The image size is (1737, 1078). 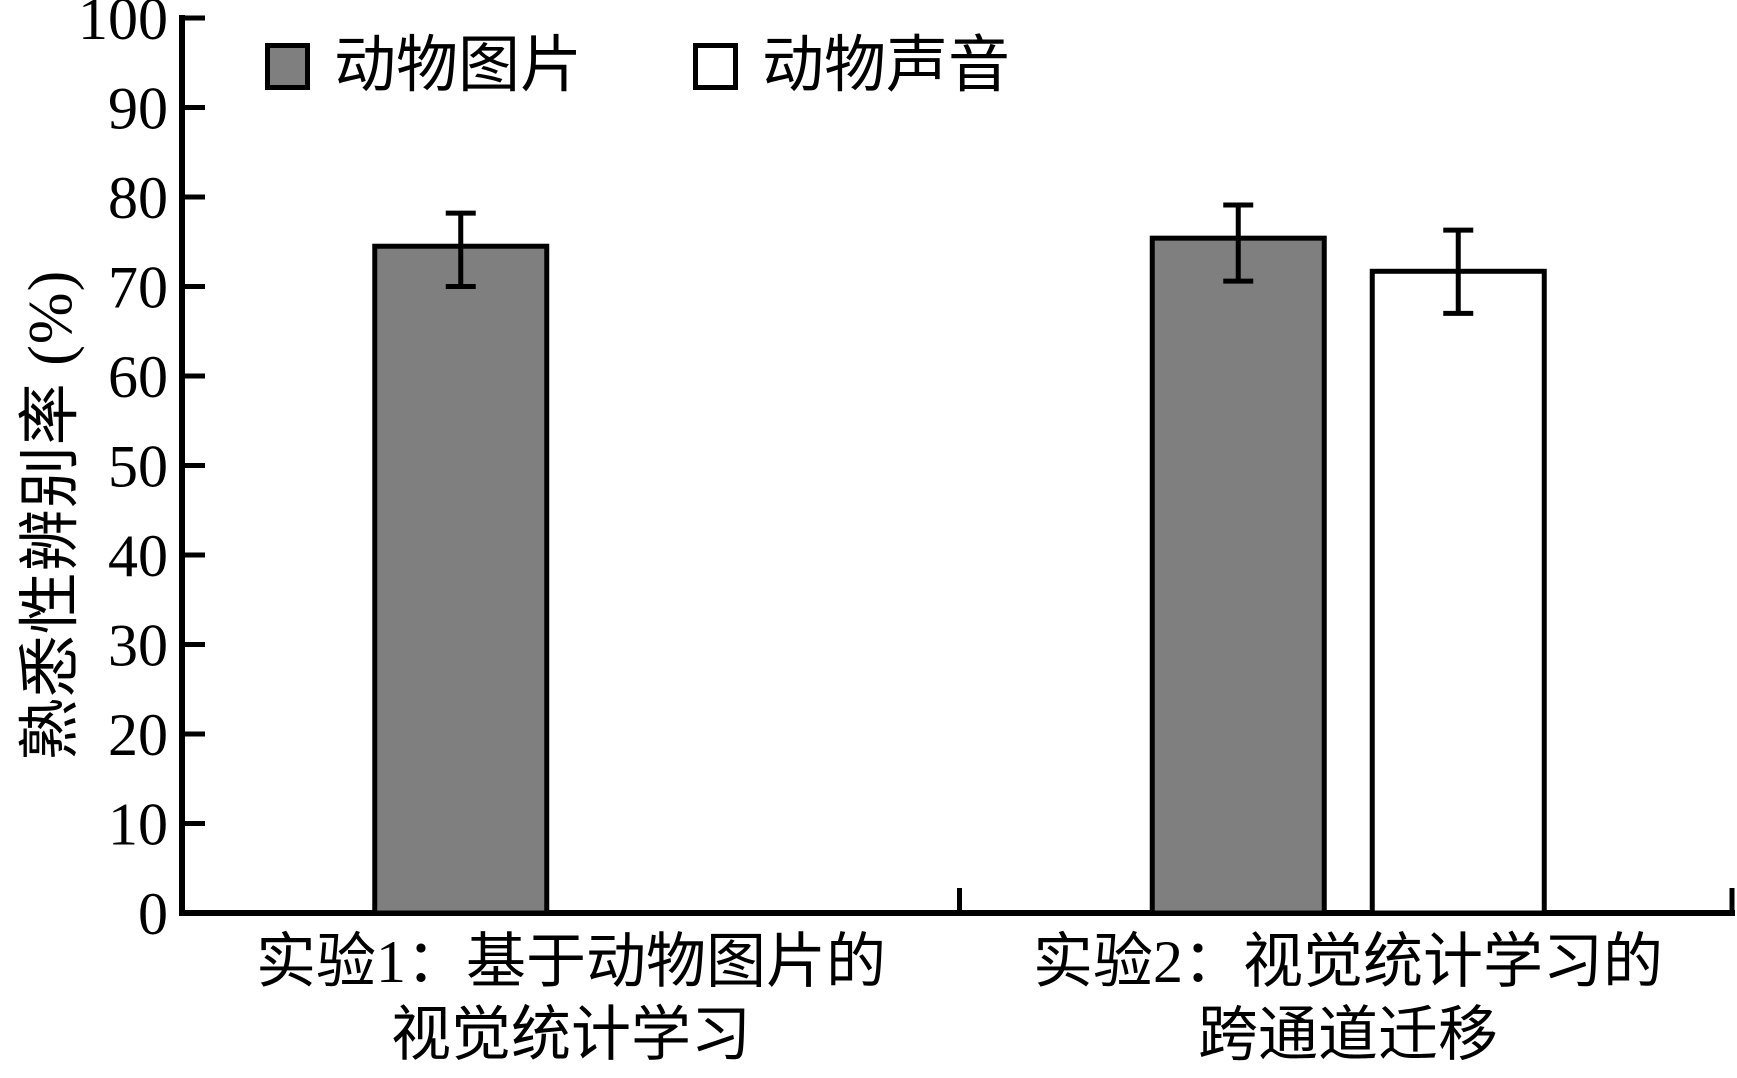 I want to click on y-tick-label-70: 70, so click(x=138, y=288).